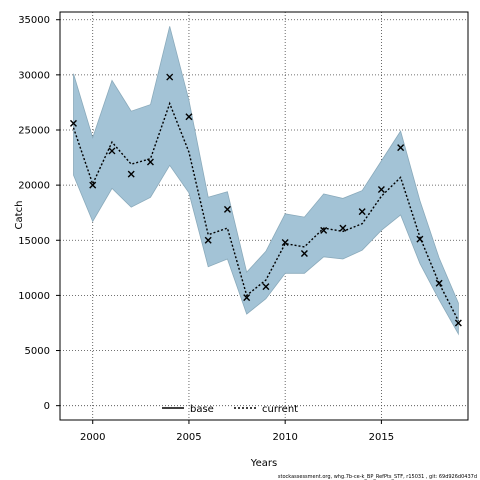 This screenshot has width=480, height=480. What do you see at coordinates (284, 437) in the screenshot?
I see `x-tick-label: 2010` at bounding box center [284, 437].